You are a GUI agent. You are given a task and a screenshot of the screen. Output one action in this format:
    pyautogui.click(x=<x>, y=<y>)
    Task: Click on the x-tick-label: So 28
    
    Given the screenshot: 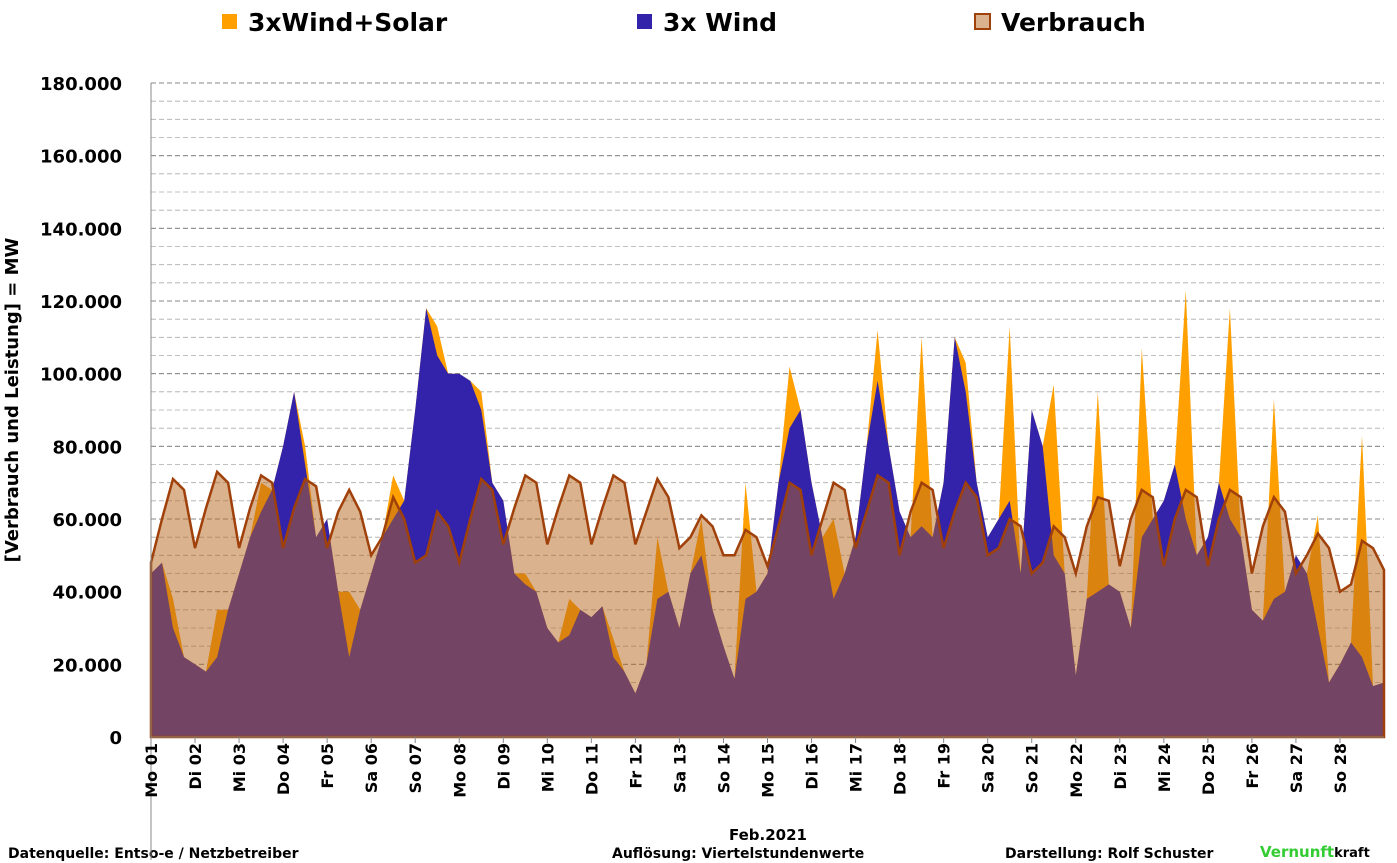 What is the action you would take?
    pyautogui.click(x=1340, y=768)
    